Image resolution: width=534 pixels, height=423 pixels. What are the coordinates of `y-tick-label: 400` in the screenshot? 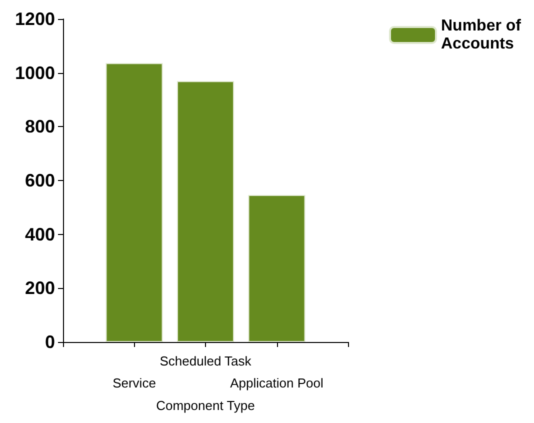 It's located at (39, 234).